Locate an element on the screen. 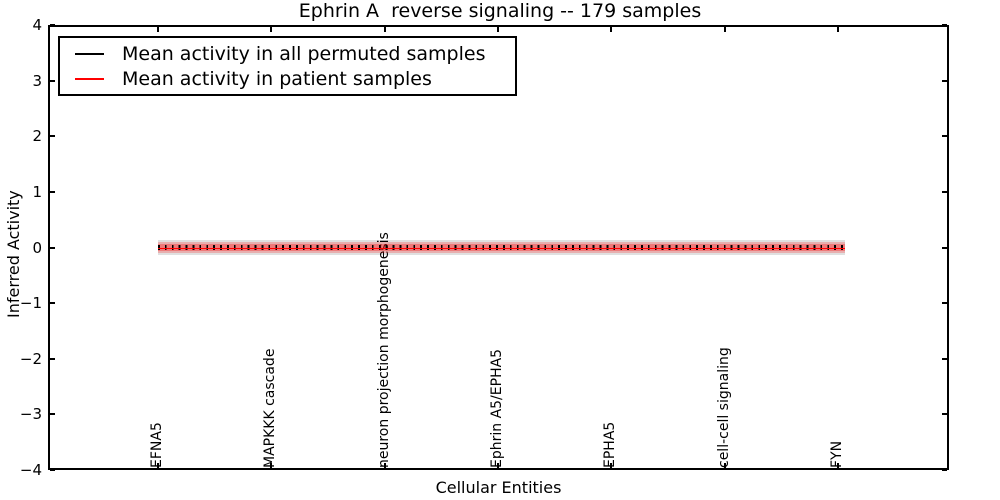 The height and width of the screenshot is (500, 1000). series-line-permuted-markers is located at coordinates (501, 247).